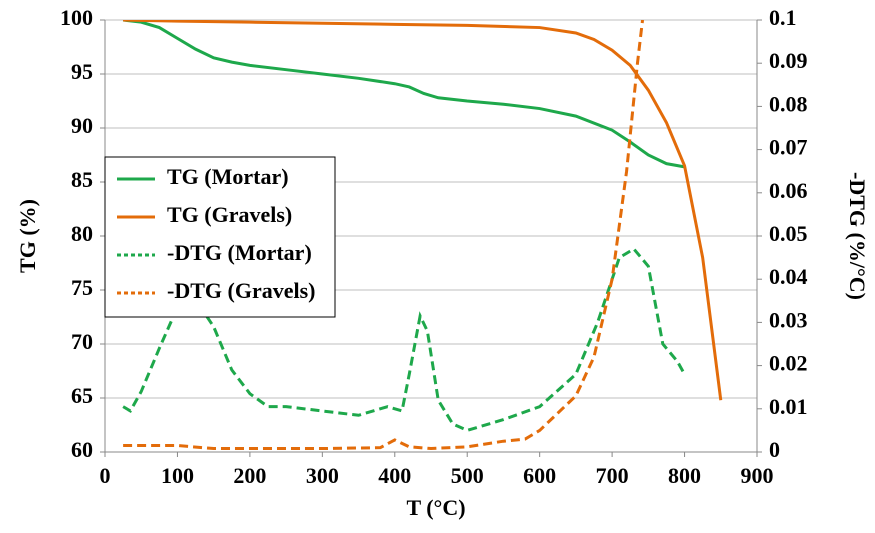  What do you see at coordinates (857, 236) in the screenshot?
I see `y2-axis-label: -DTG (%/°C)` at bounding box center [857, 236].